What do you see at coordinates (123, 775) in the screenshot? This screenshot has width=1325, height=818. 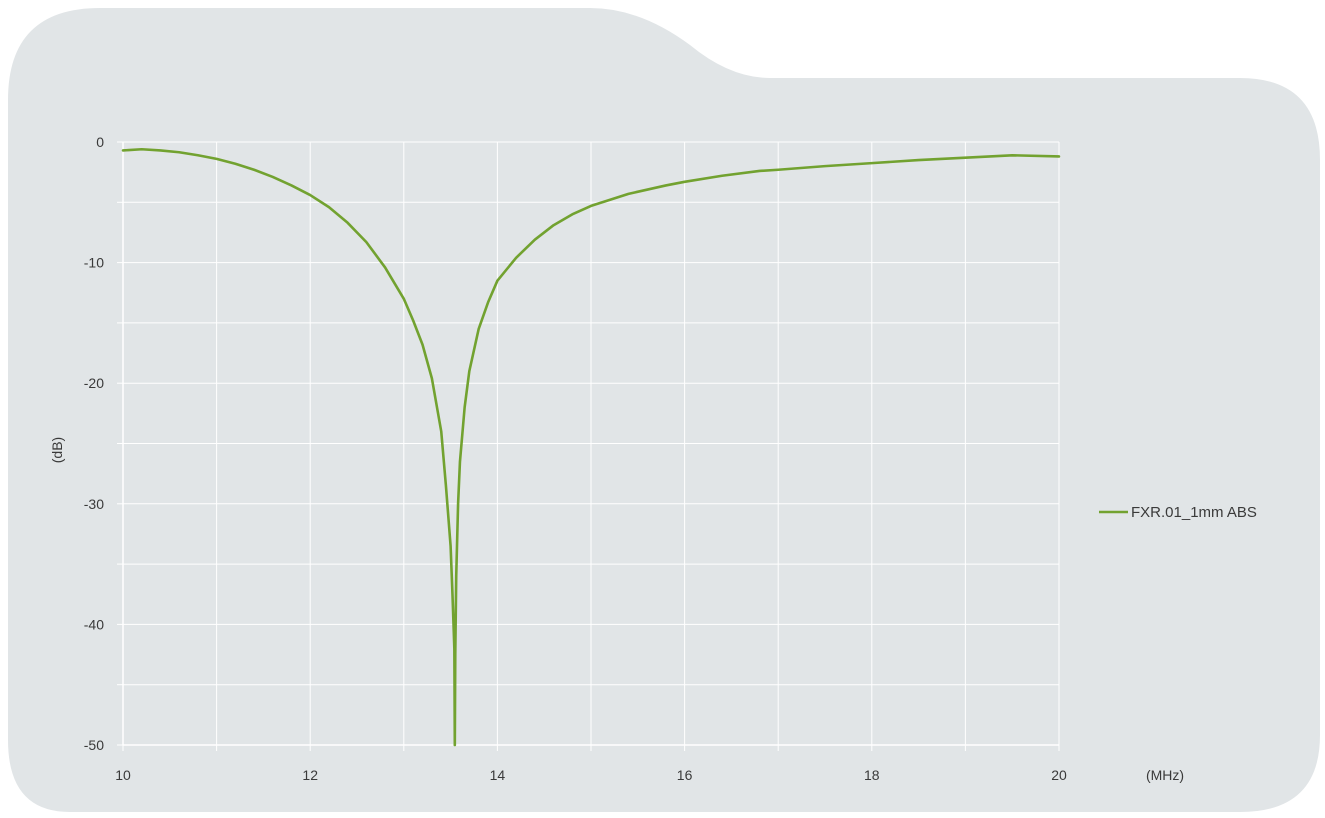 I see `x-tick-label: 10` at bounding box center [123, 775].